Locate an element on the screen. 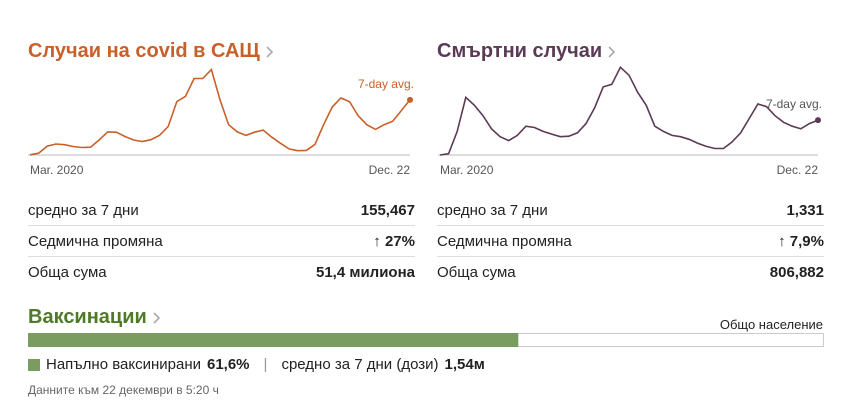 This screenshot has height=418, width=841. stat-value-wrap: ↑ 27% is located at coordinates (394, 241).